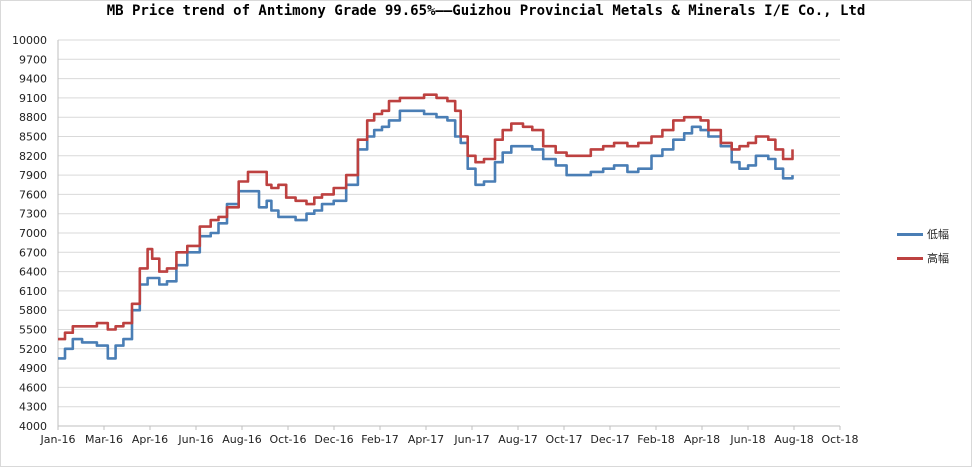 This screenshot has width=972, height=467. What do you see at coordinates (33, 194) in the screenshot?
I see `y-tick-label: 7600` at bounding box center [33, 194].